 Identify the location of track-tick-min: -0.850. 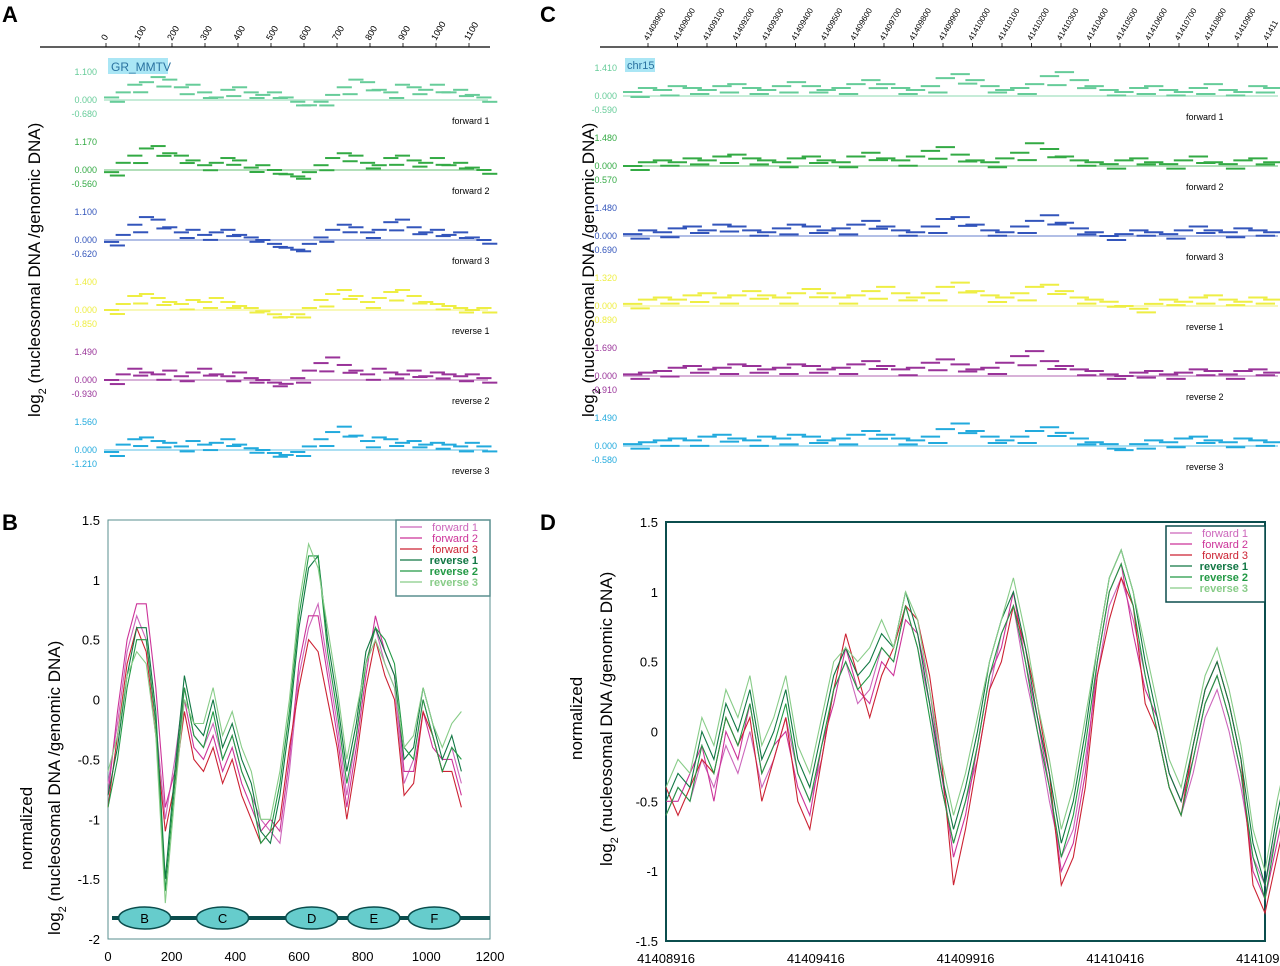
(84, 324).